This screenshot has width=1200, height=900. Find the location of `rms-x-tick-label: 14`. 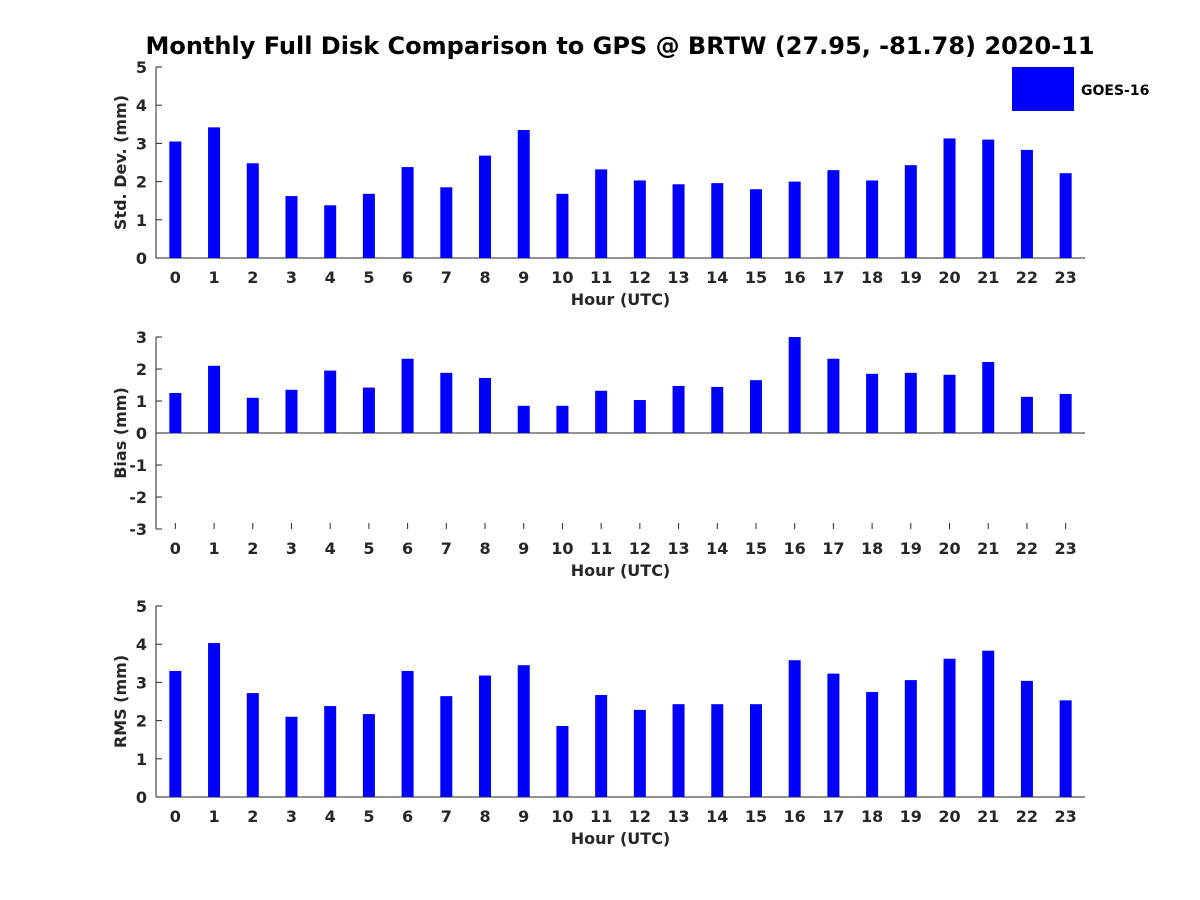

rms-x-tick-label: 14 is located at coordinates (717, 816).